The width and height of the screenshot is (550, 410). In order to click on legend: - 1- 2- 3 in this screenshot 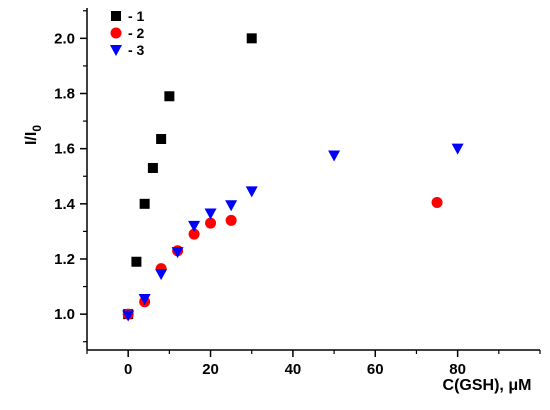, I will do `click(127, 33)`.